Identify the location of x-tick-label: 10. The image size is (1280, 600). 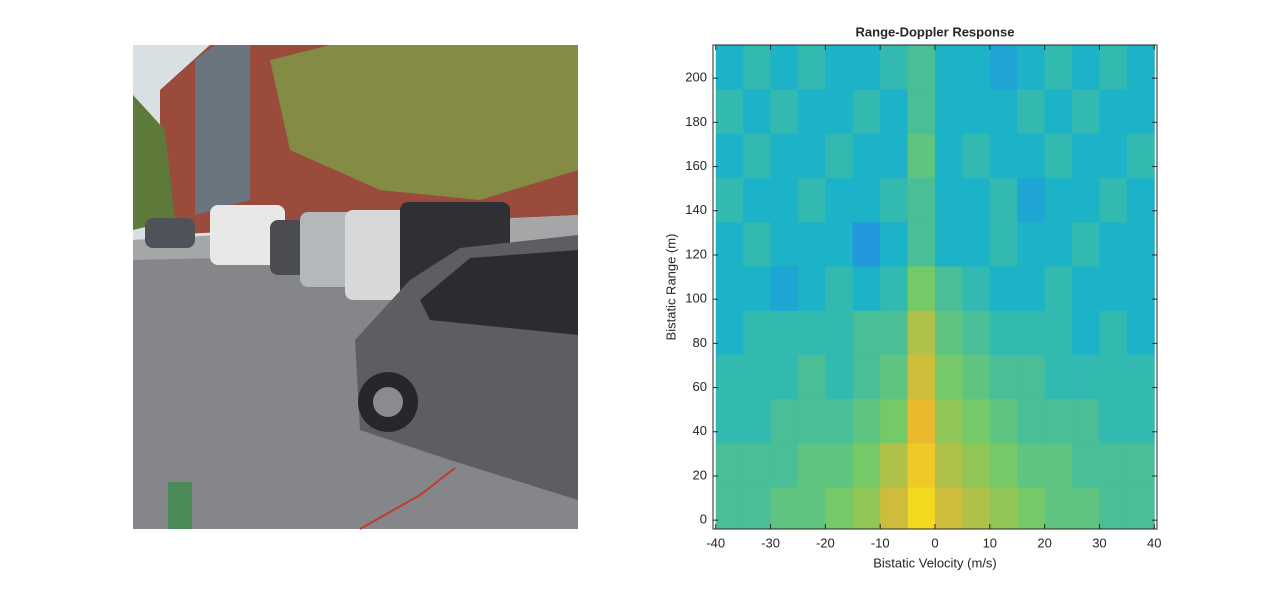
(990, 542).